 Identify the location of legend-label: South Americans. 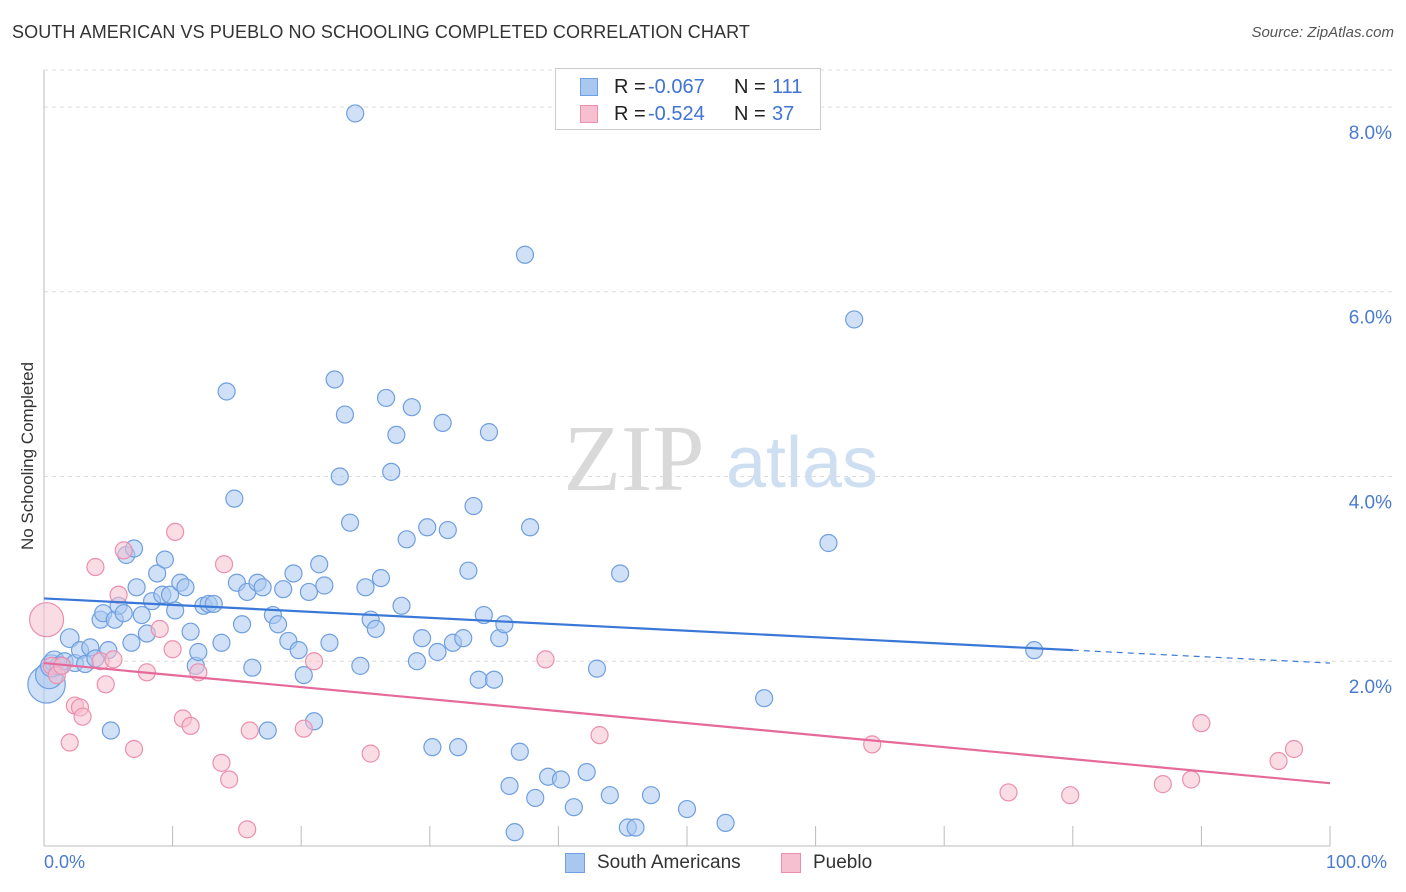
(669, 862).